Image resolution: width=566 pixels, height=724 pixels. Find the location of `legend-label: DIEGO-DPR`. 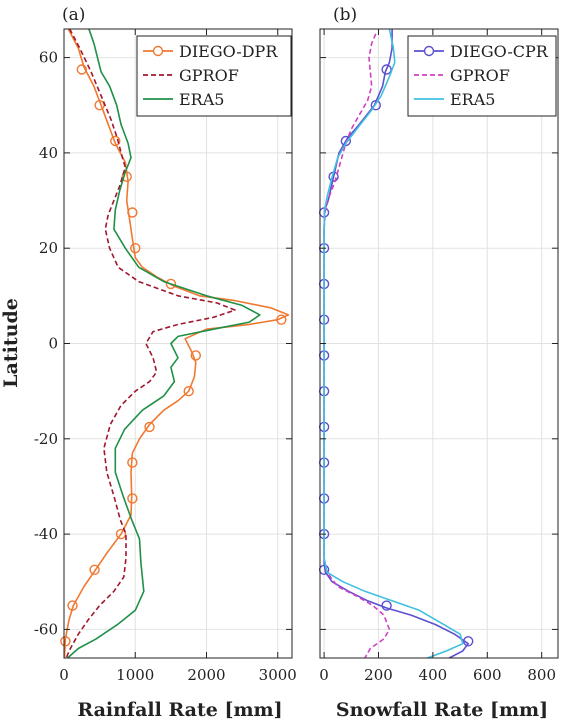

legend-label: DIEGO-DPR is located at coordinates (228, 51).